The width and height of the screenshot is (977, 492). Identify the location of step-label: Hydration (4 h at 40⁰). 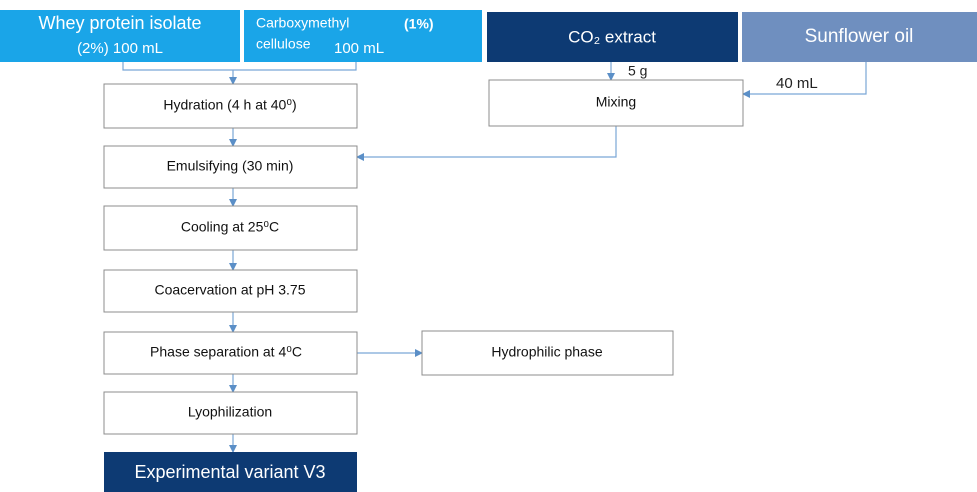
(229, 105).